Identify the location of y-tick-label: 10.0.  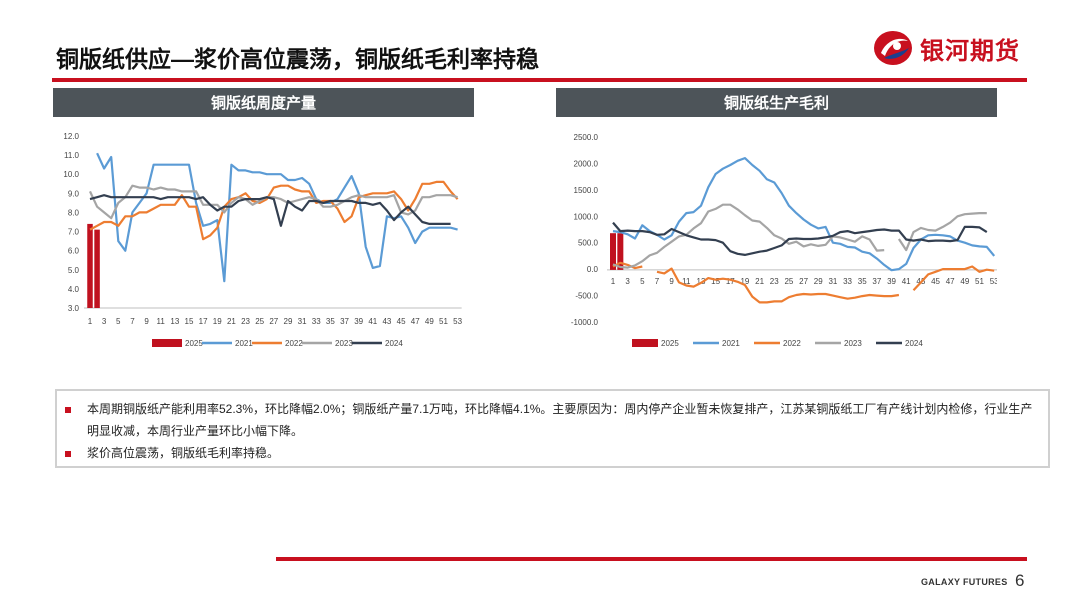
(71, 174).